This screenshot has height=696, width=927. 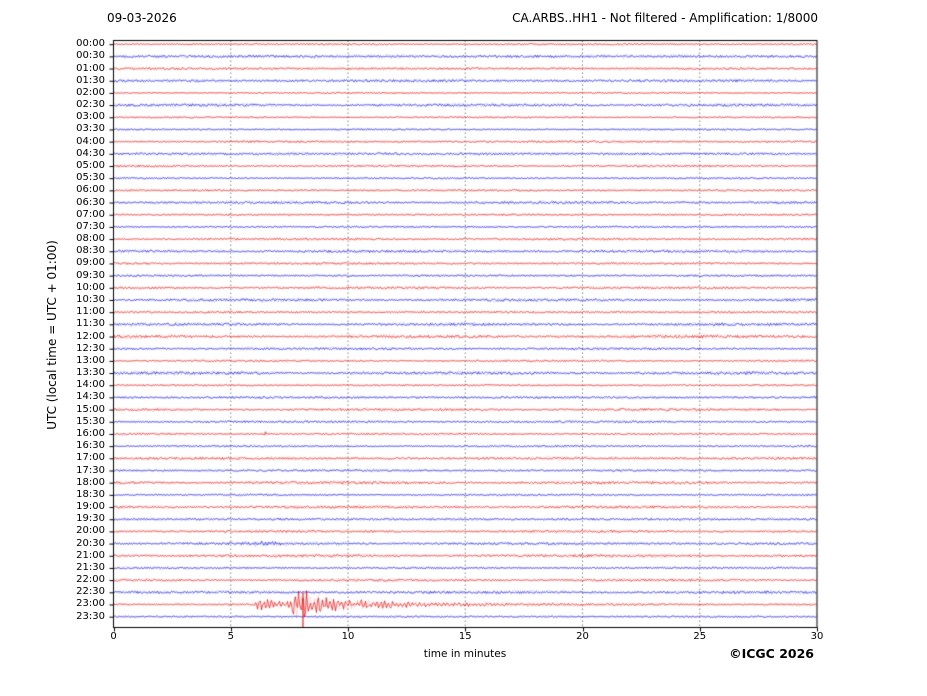 I want to click on y-tick-label: 09:30, so click(x=90, y=275).